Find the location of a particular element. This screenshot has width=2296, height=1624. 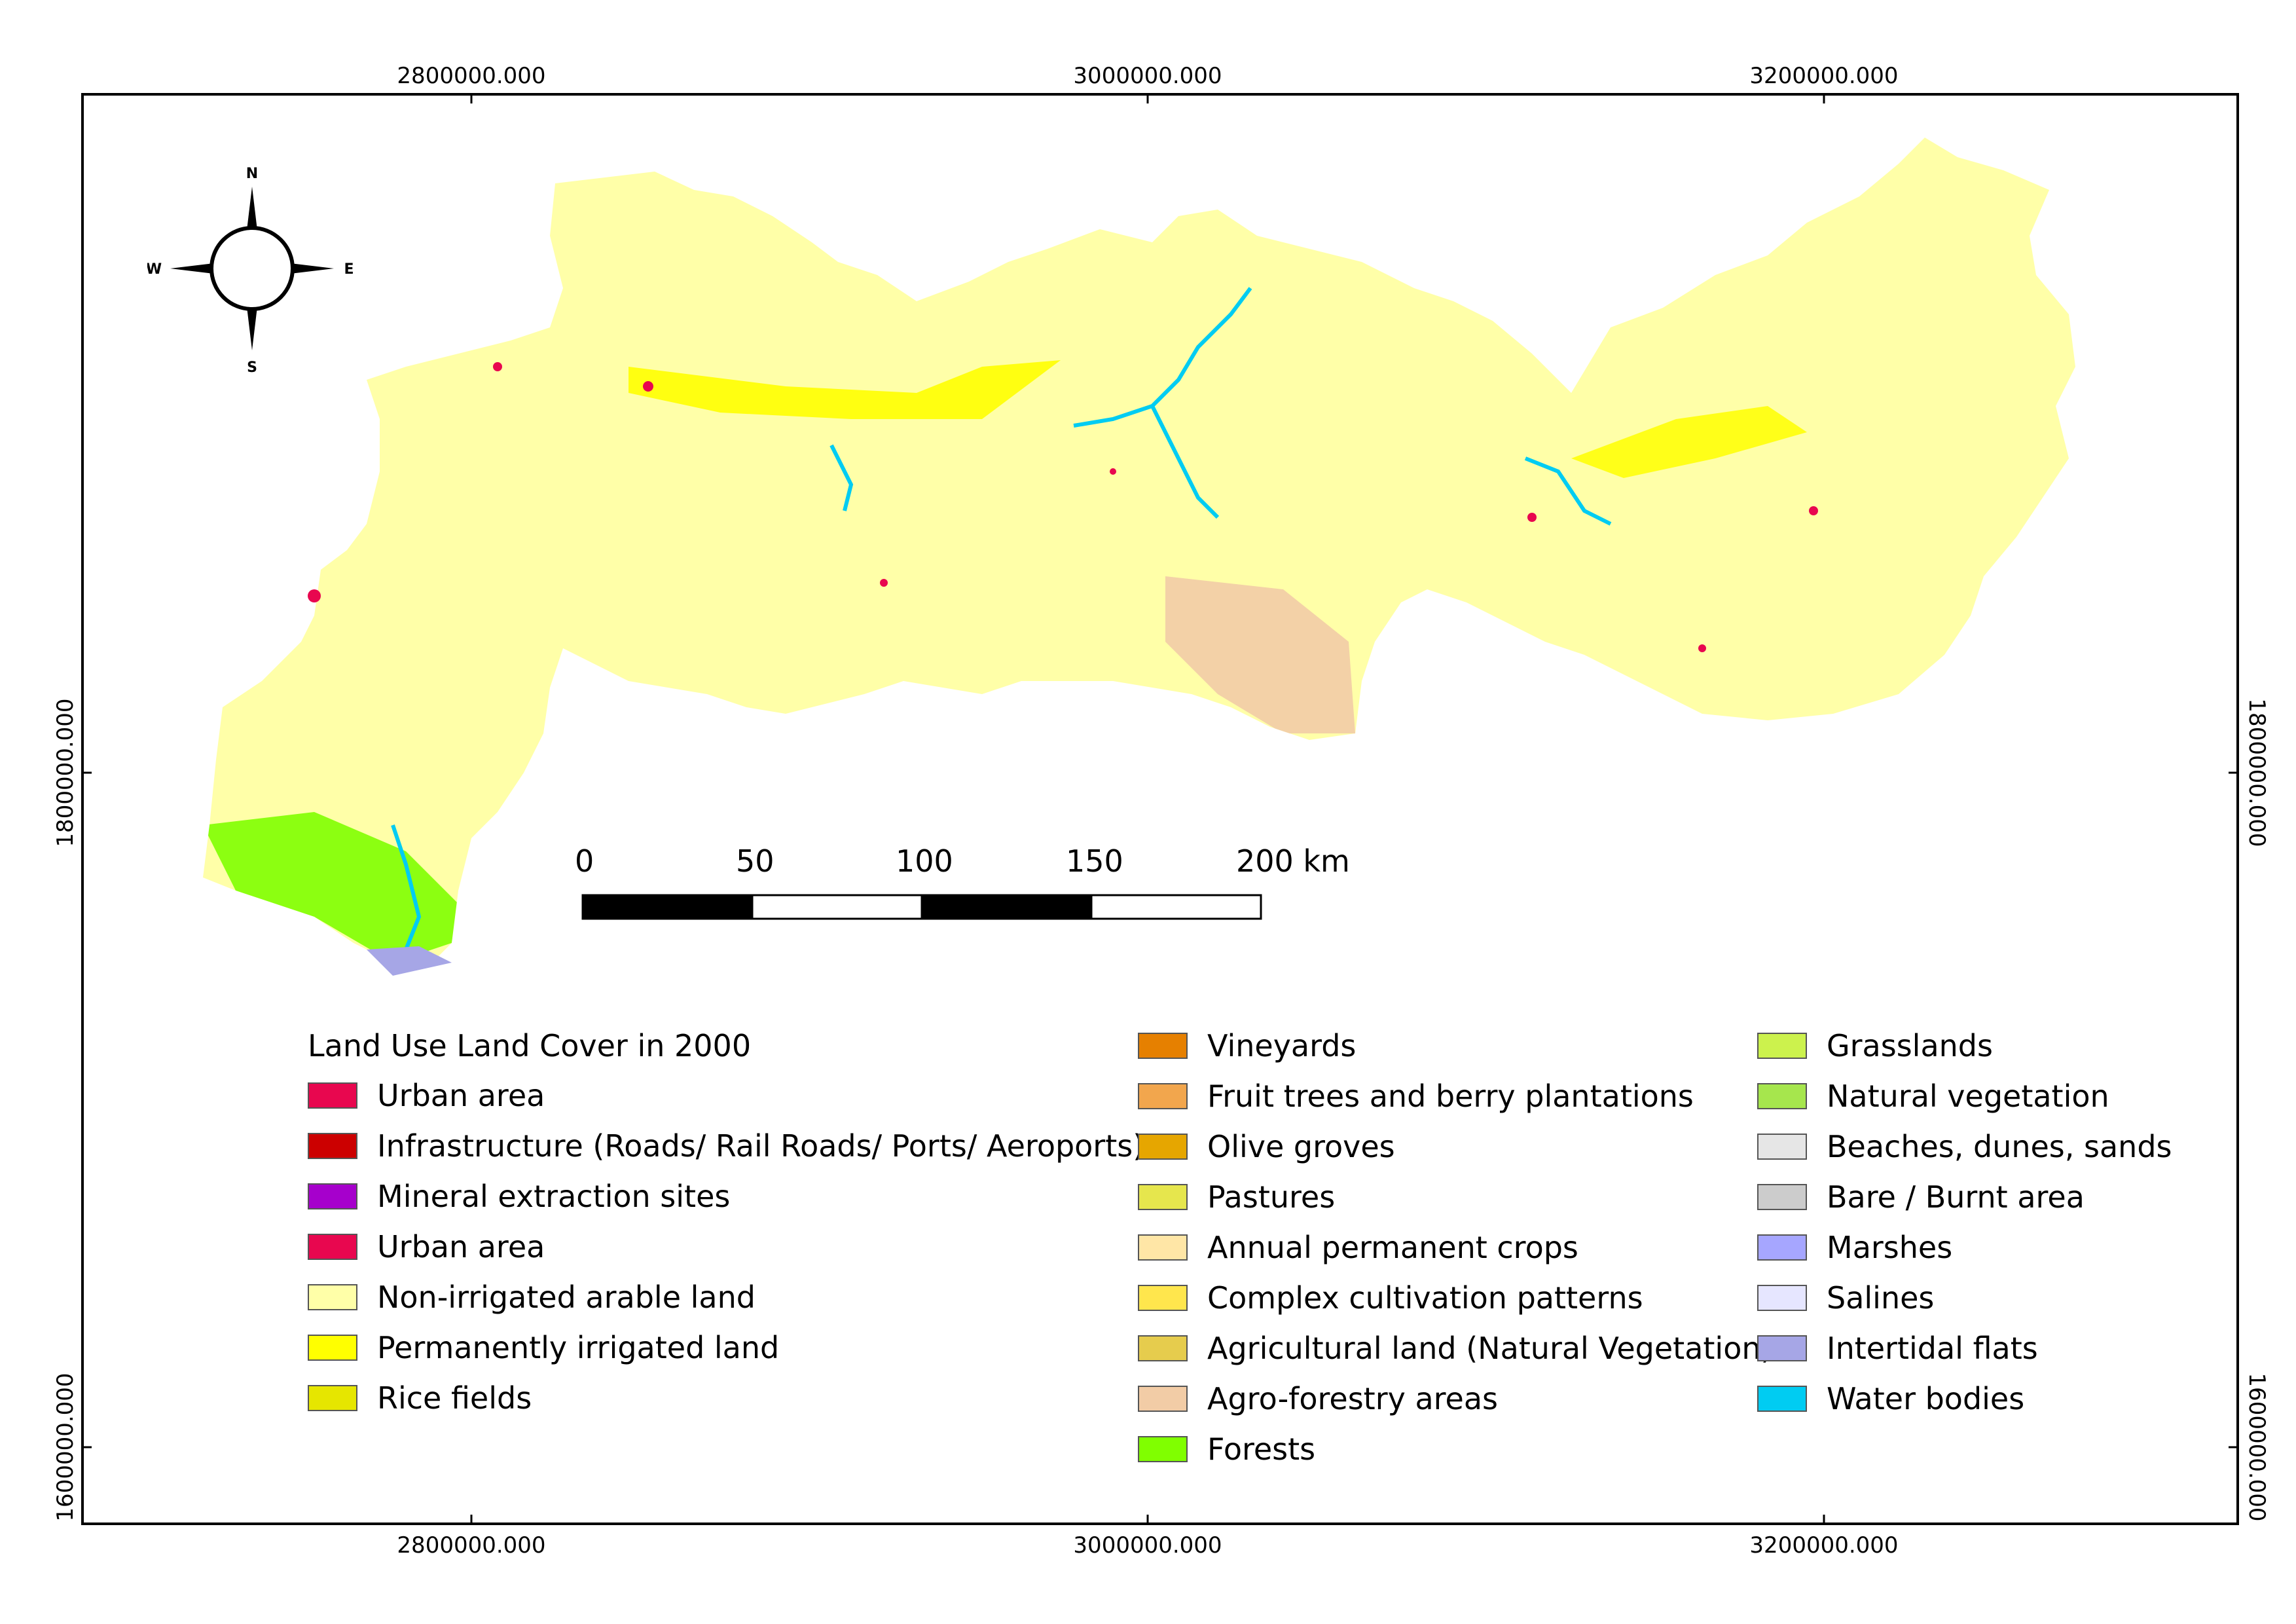

legend-label: Olive groves is located at coordinates (1301, 1146).